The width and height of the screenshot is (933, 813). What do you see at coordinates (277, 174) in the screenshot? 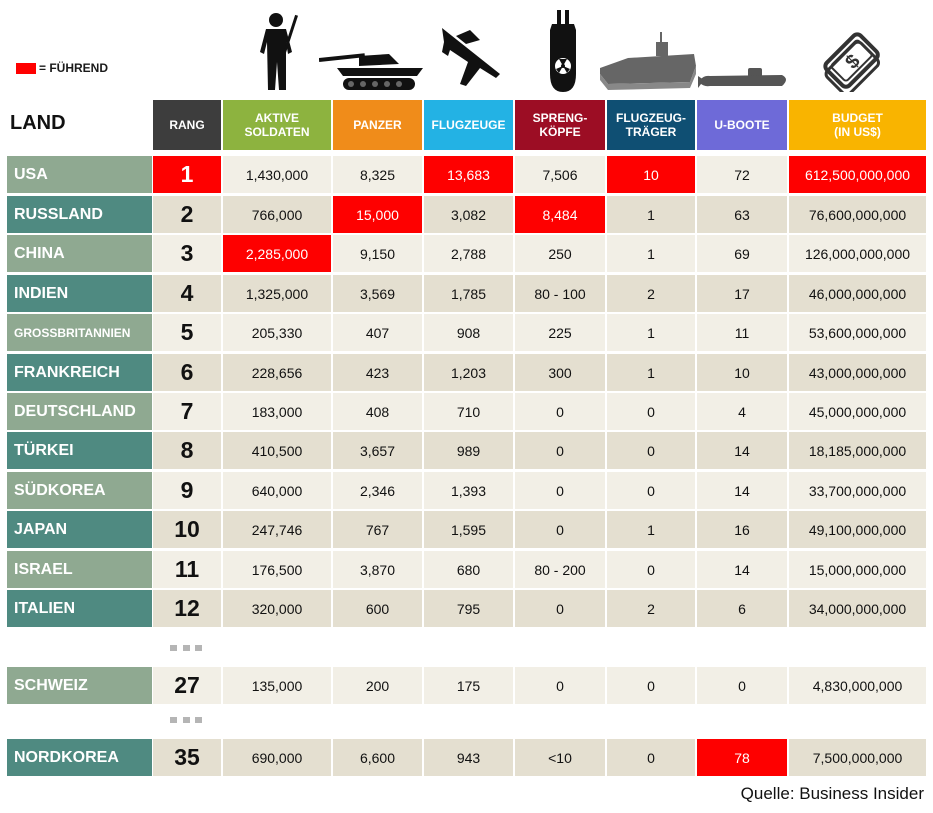
I see `cell-soldiers: 1,430,000` at bounding box center [277, 174].